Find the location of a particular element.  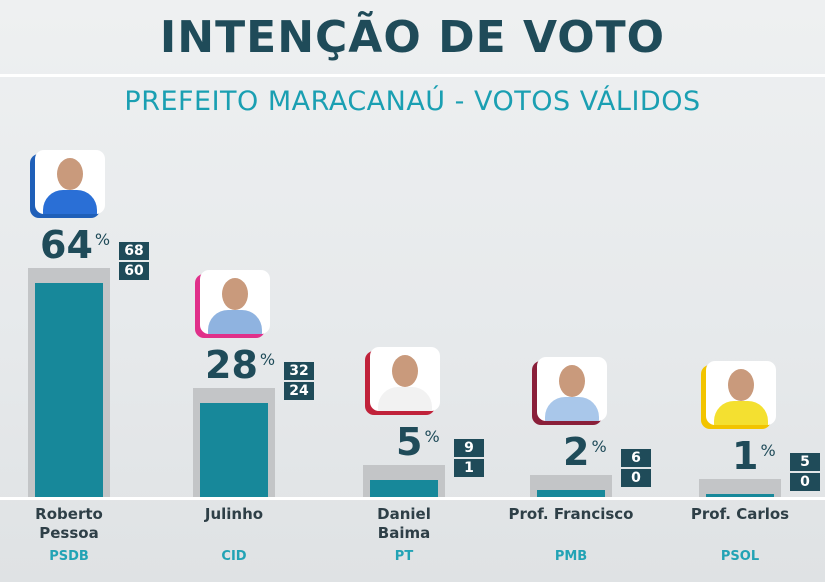

range-high: 68 is located at coordinates (134, 251).